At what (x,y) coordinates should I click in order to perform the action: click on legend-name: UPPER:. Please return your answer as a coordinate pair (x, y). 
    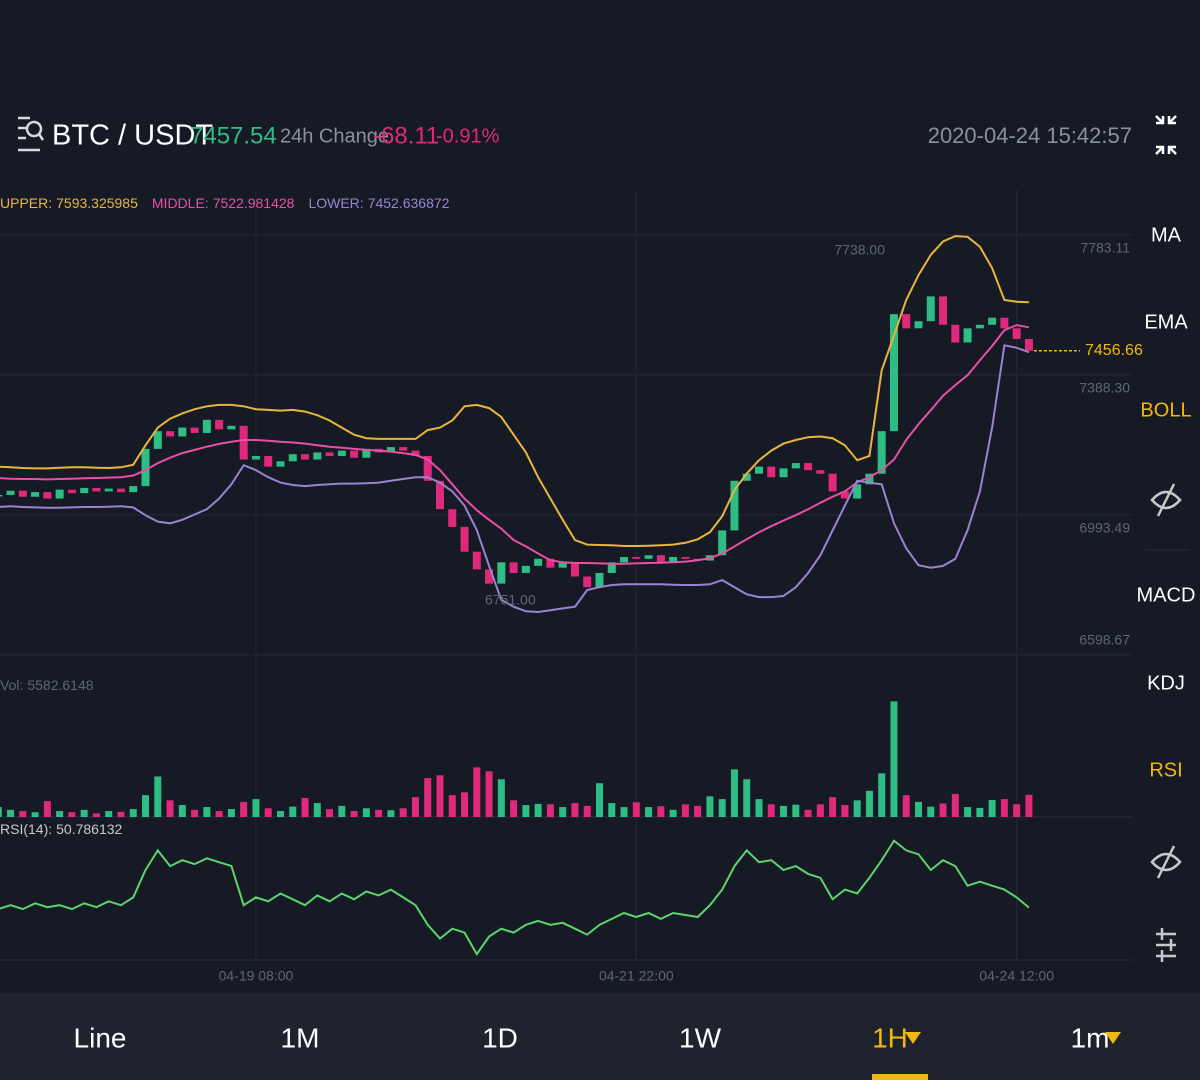
    Looking at the image, I should click on (26, 203).